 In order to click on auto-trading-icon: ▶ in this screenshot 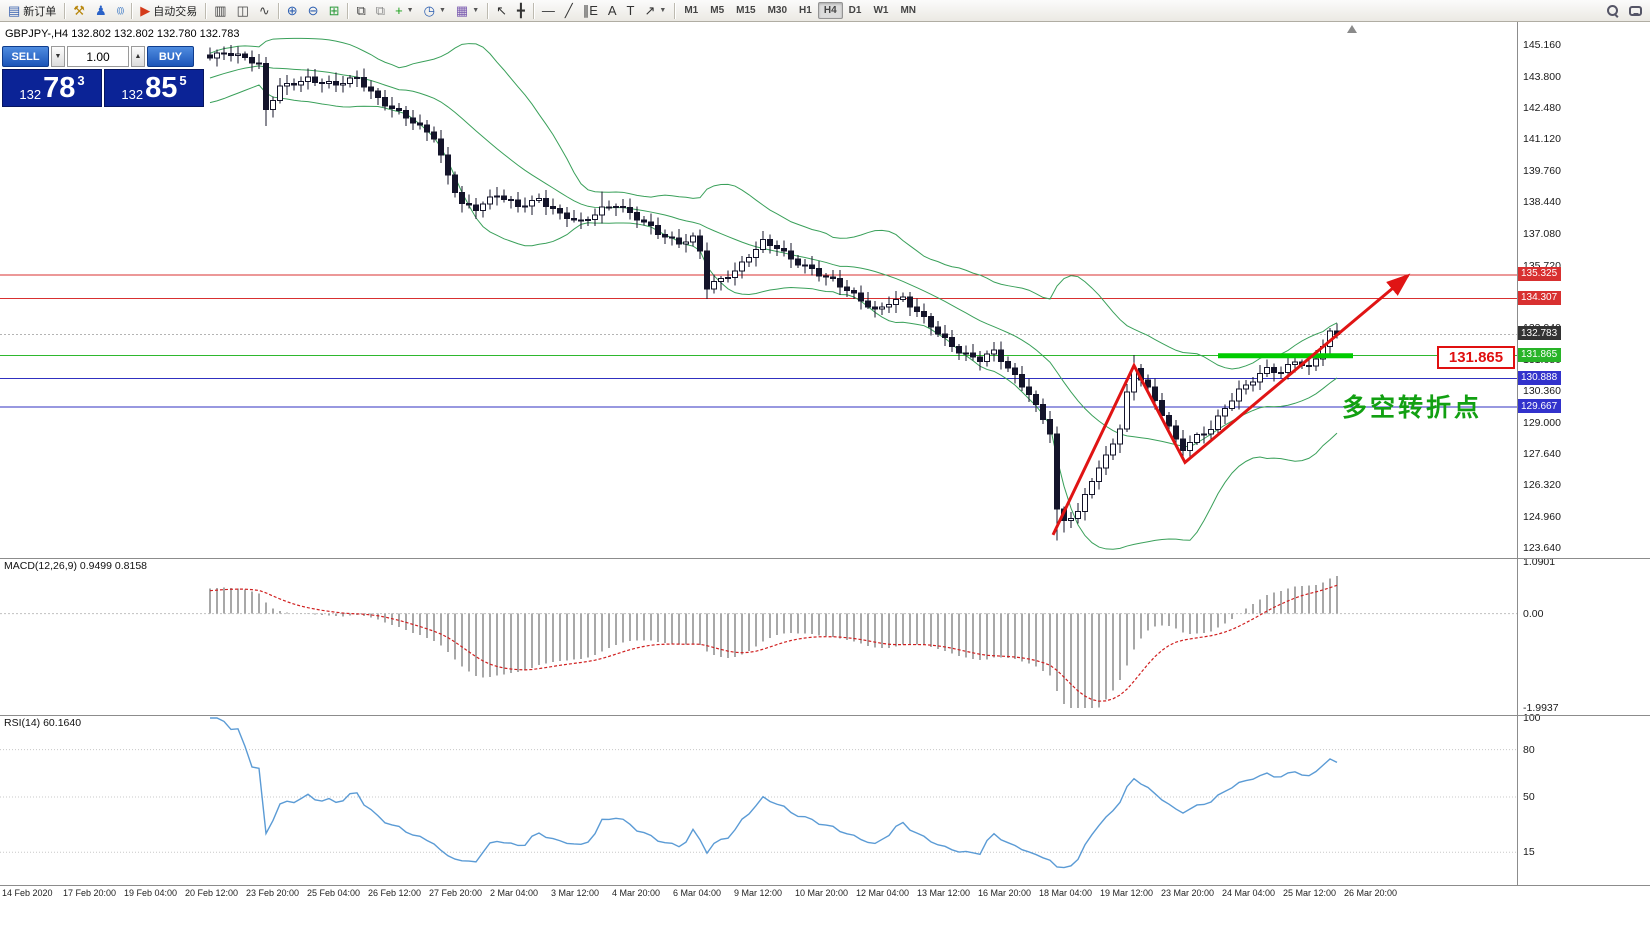, I will do `click(145, 10)`.